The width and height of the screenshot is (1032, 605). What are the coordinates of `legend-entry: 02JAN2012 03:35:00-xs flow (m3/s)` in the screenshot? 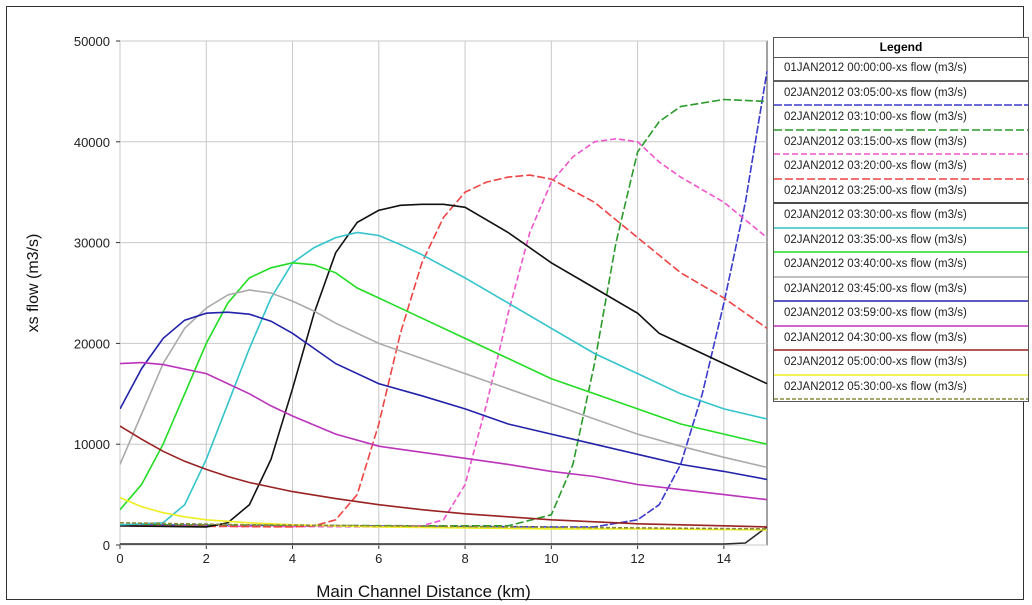 It's located at (901, 242).